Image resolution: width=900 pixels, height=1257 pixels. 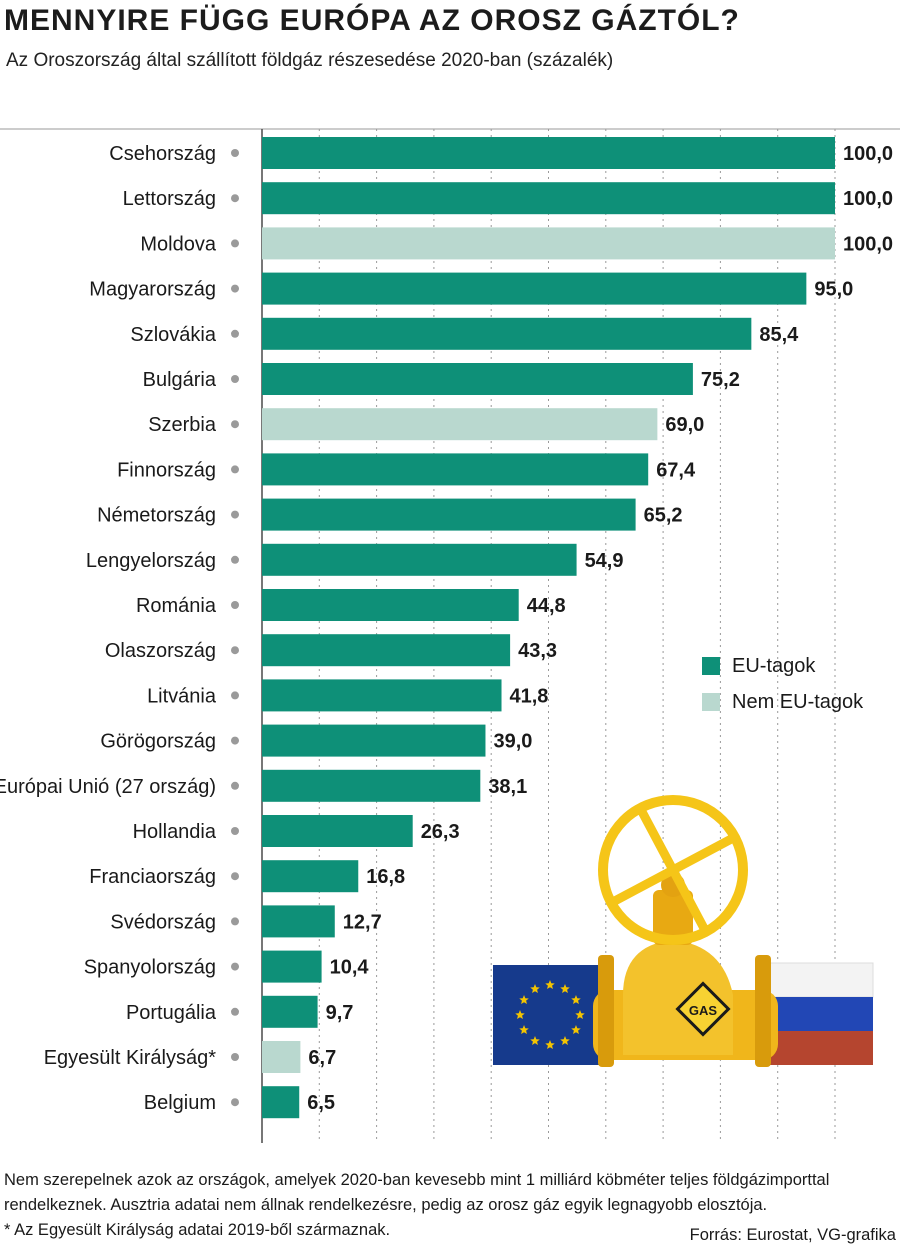 What do you see at coordinates (818, 1013) in the screenshot?
I see `russian-flag-icon` at bounding box center [818, 1013].